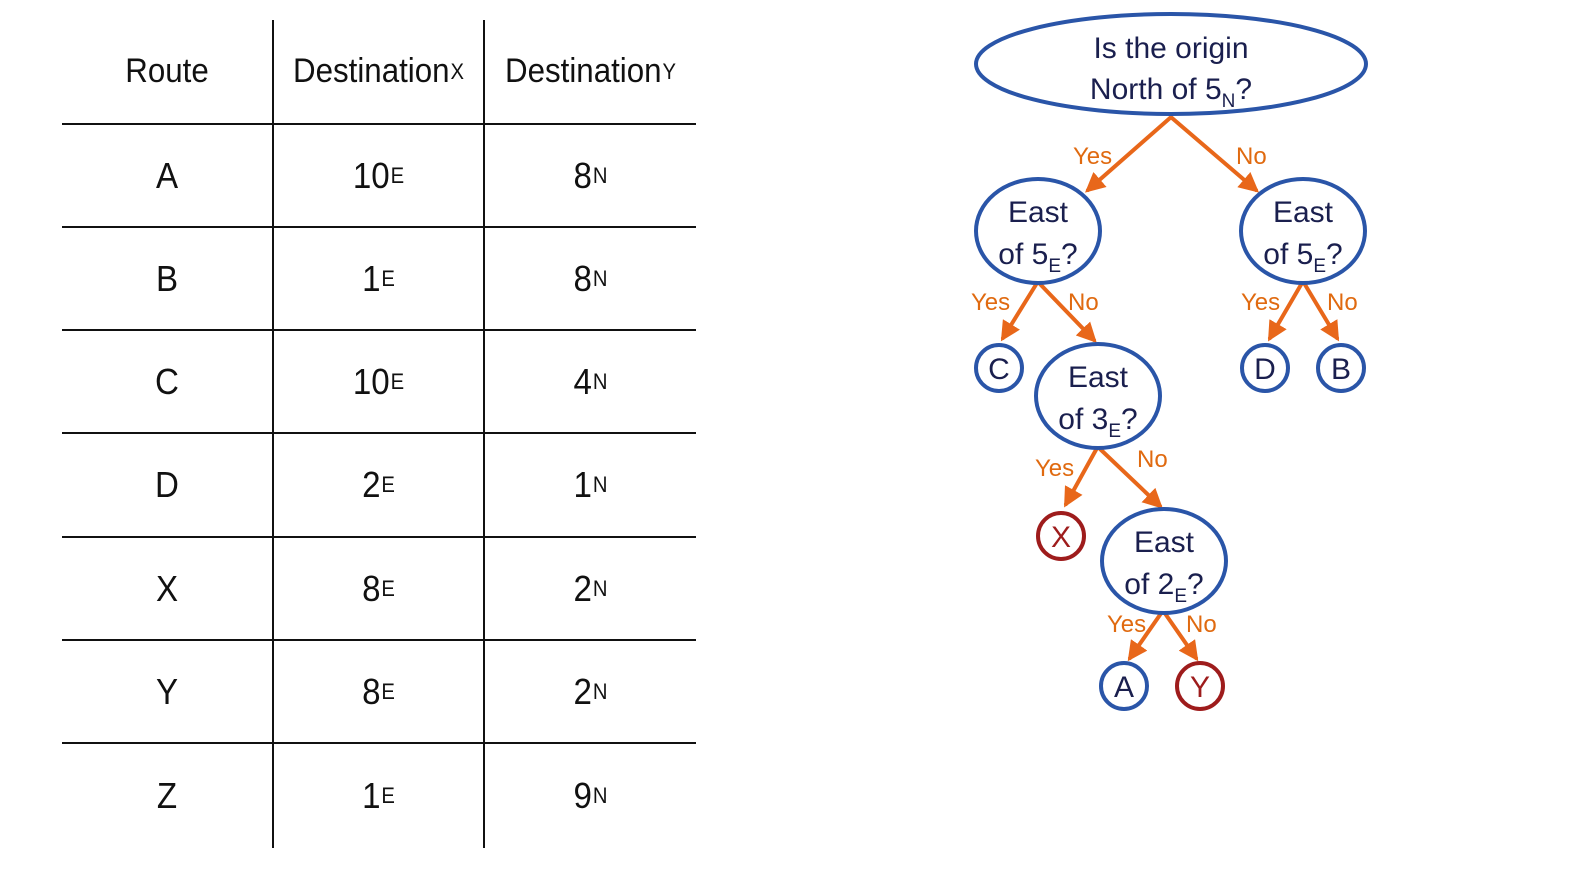 The image size is (1586, 870). What do you see at coordinates (1171, 92) in the screenshot?
I see `svg-text: North of 5N?` at bounding box center [1171, 92].